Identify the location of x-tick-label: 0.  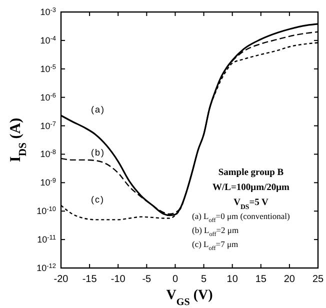
(175, 279).